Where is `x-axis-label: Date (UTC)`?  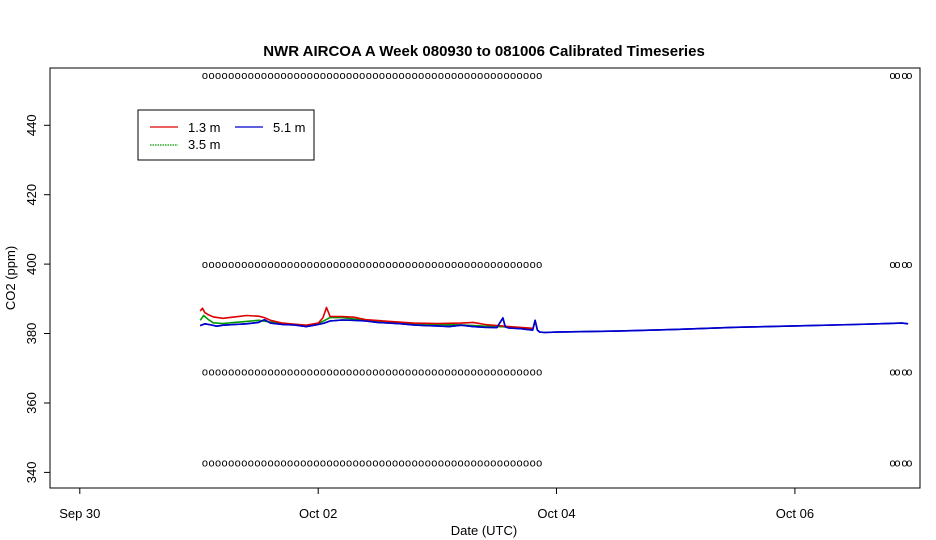 x-axis-label: Date (UTC) is located at coordinates (484, 530).